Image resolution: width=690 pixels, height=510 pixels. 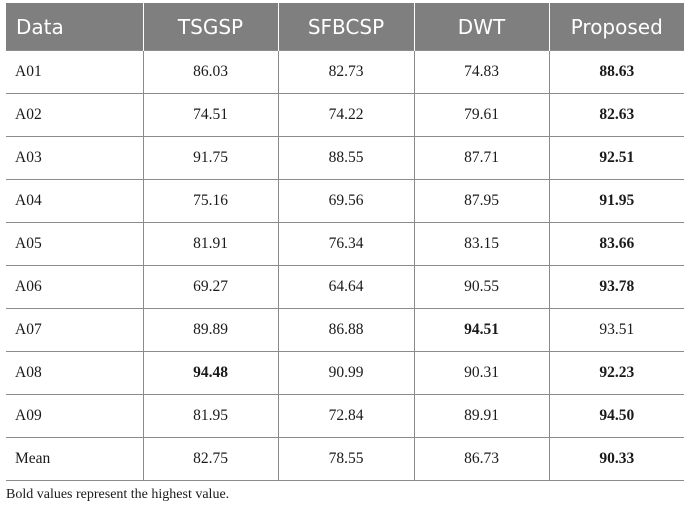 What do you see at coordinates (482, 27) in the screenshot?
I see `header-dwt: DWT` at bounding box center [482, 27].